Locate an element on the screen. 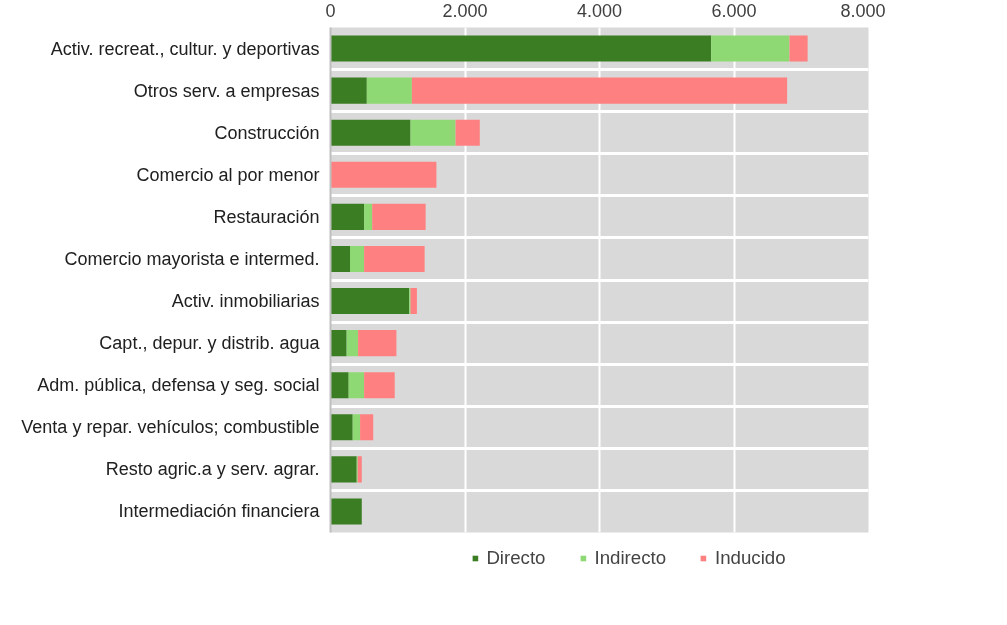 The height and width of the screenshot is (625, 1007). legend-label: Directo is located at coordinates (516, 558).